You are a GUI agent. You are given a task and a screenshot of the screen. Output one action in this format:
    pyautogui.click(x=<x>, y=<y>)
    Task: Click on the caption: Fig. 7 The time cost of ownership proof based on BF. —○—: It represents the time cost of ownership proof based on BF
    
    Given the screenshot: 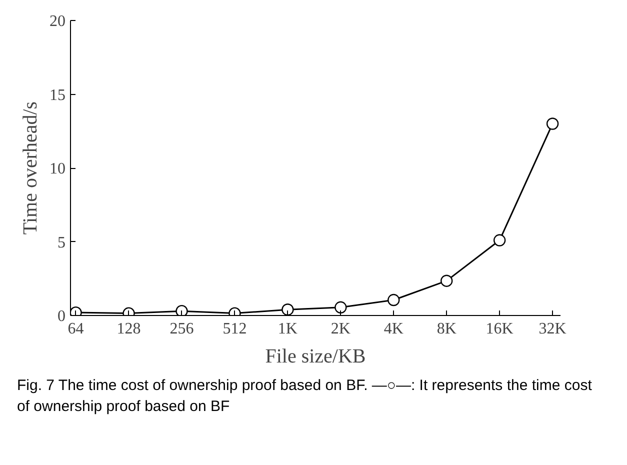 What is the action you would take?
    pyautogui.click(x=305, y=397)
    